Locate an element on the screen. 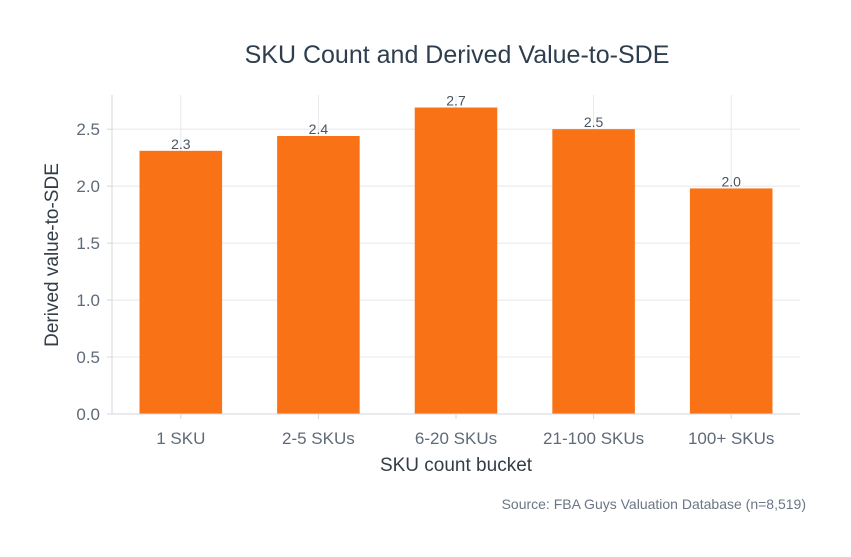 This screenshot has height=557, width=851. x-tick-label: 2-5 SKUs is located at coordinates (318, 438).